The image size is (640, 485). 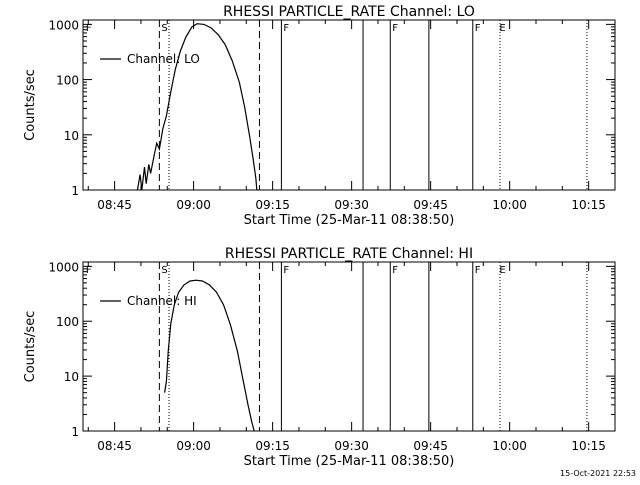 I want to click on chart-title: RHESSI PARTICLE_RATE Channel: HI, so click(x=349, y=254).